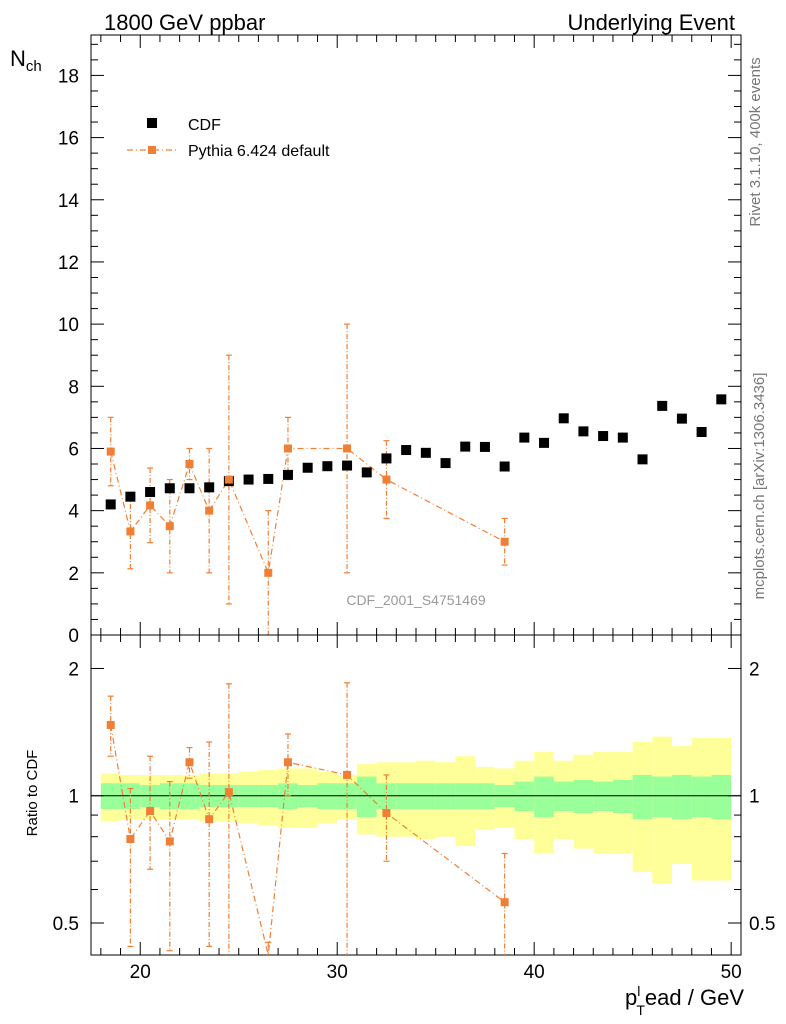 This screenshot has height=1024, width=786. I want to click on main-y-tick-label: 10, so click(68, 325).